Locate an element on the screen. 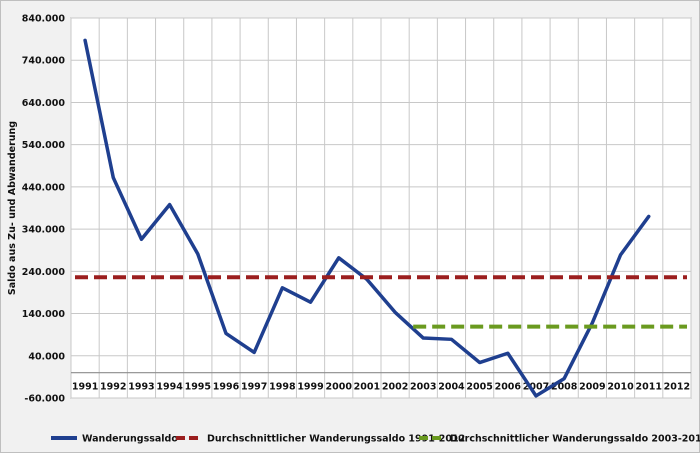 This screenshot has height=454, width=700. x-tick-label: 2001 is located at coordinates (367, 387).